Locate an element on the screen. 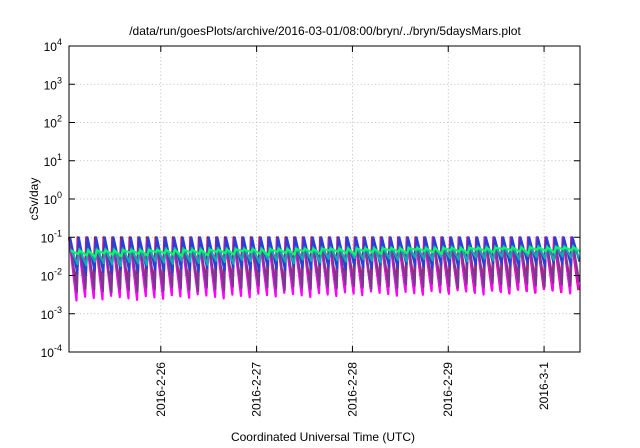 Image resolution: width=640 pixels, height=448 pixels. x-tick-label: 2016-3-1 is located at coordinates (544, 386).